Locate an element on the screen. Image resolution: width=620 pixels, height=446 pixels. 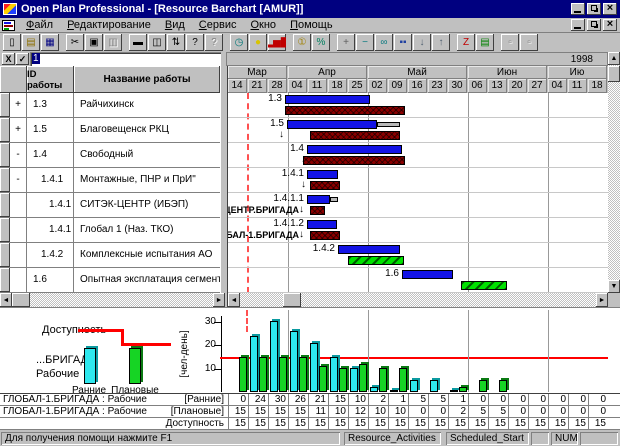
new-file-button: ▯ is located at coordinates (12, 42).